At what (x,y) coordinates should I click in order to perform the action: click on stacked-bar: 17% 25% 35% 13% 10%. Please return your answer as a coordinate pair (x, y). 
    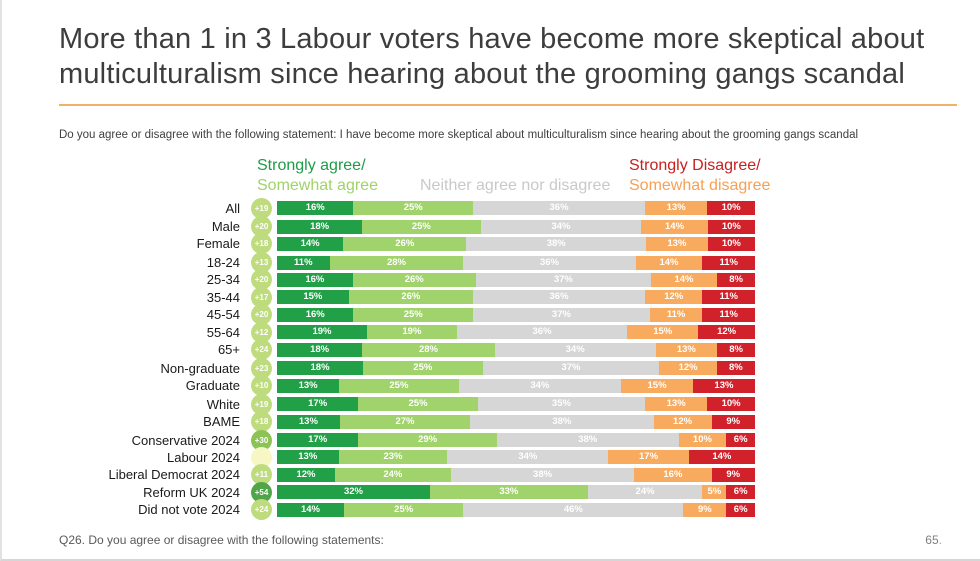
    Looking at the image, I should click on (516, 404).